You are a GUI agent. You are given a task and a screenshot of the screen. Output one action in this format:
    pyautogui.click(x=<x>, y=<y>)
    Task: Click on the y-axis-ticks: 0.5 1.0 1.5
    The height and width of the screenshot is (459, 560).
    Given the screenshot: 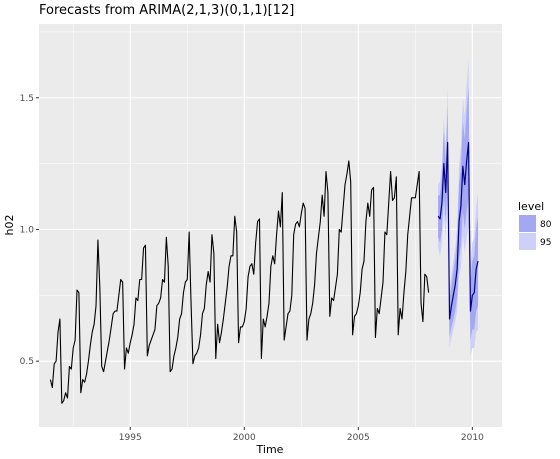 What is the action you would take?
    pyautogui.click(x=29, y=230)
    